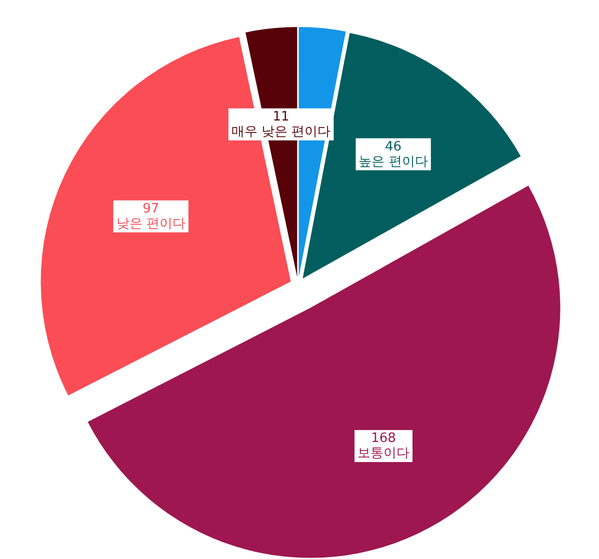 The height and width of the screenshot is (559, 599). What do you see at coordinates (393, 162) in the screenshot?
I see `slice-label: 높은 편이다` at bounding box center [393, 162].